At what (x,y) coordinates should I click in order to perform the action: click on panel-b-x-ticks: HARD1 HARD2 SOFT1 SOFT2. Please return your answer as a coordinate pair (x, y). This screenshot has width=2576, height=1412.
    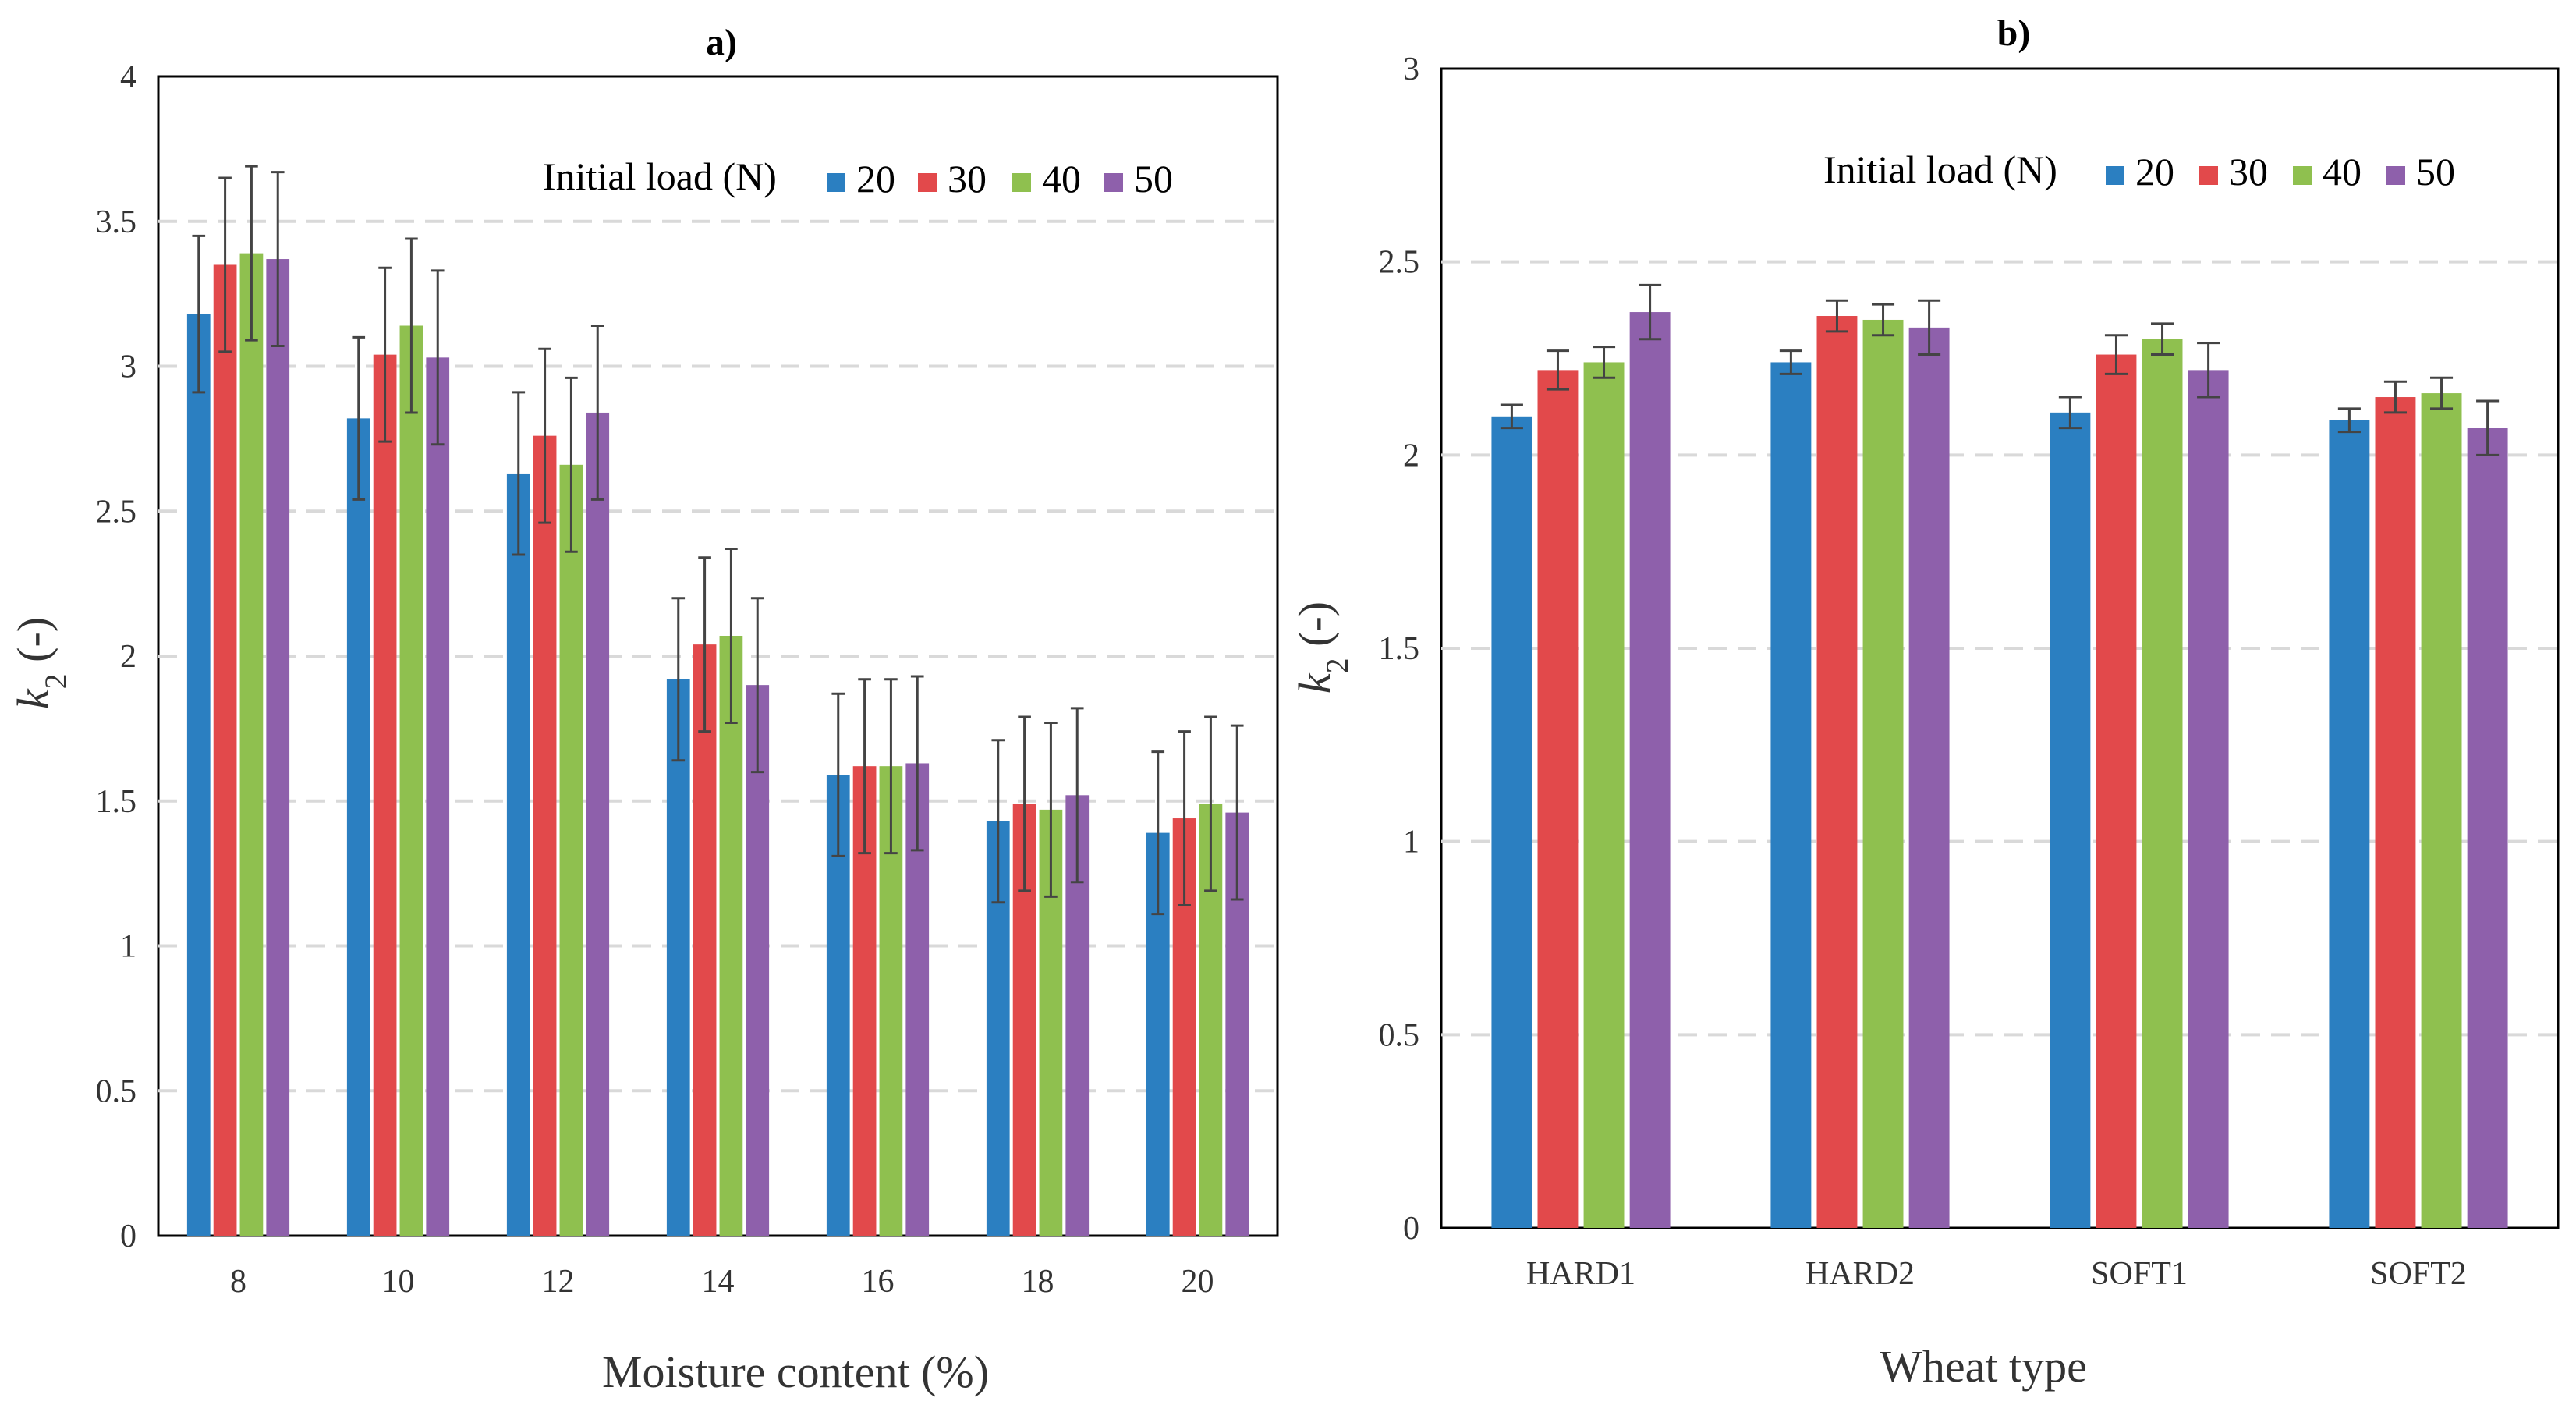
    Looking at the image, I should click on (1996, 1274).